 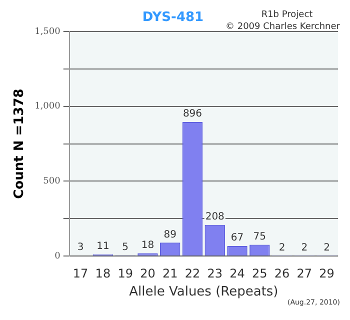 What do you see at coordinates (147, 245) in the screenshot?
I see `data-label: 18` at bounding box center [147, 245].